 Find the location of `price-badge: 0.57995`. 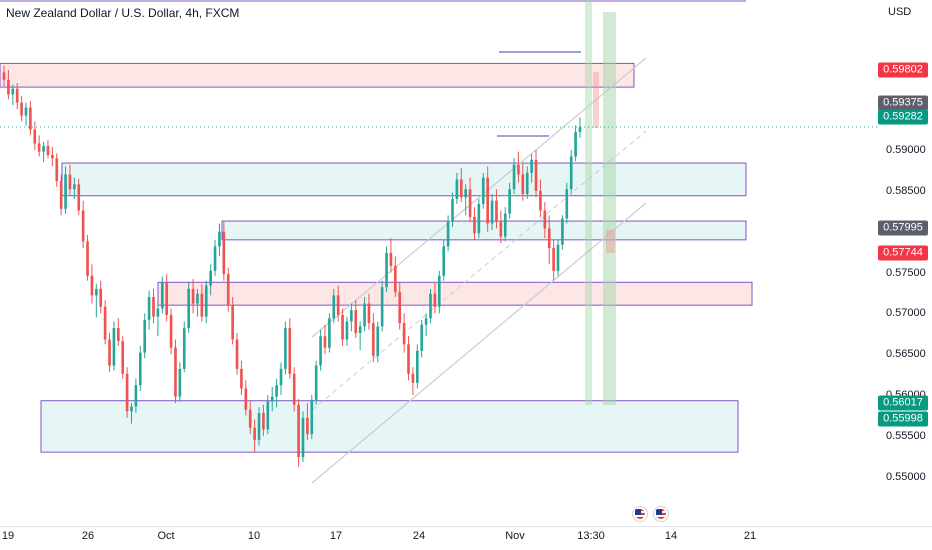

price-badge: 0.57995 is located at coordinates (903, 228).